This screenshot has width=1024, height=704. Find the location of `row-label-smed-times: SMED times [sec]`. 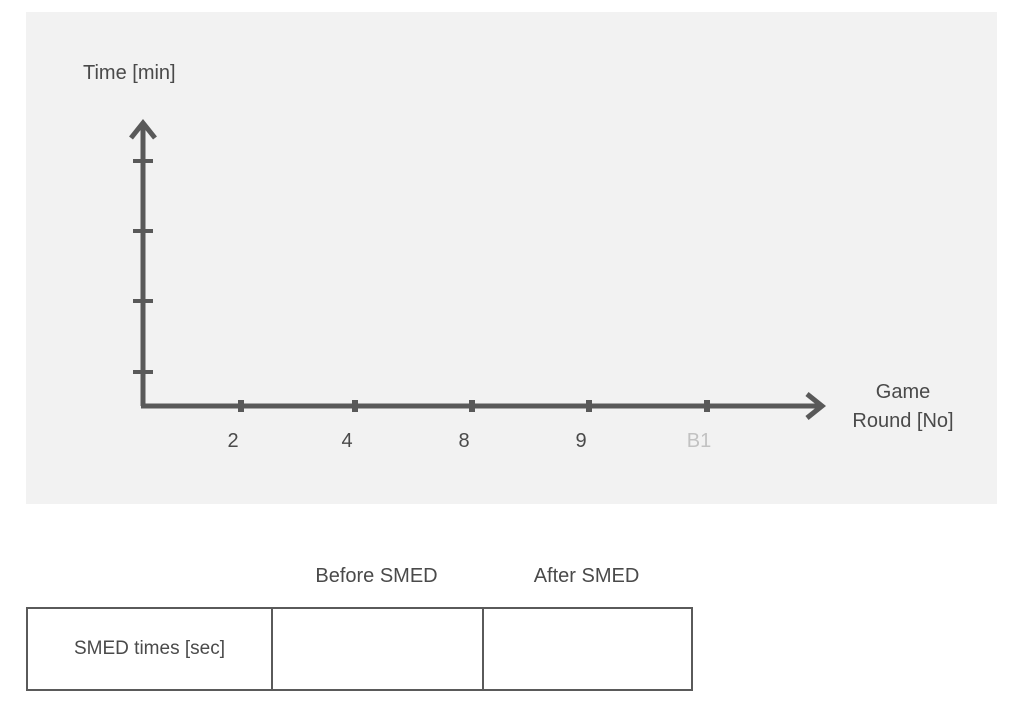

row-label-smed-times: SMED times [sec] is located at coordinates (149, 649).